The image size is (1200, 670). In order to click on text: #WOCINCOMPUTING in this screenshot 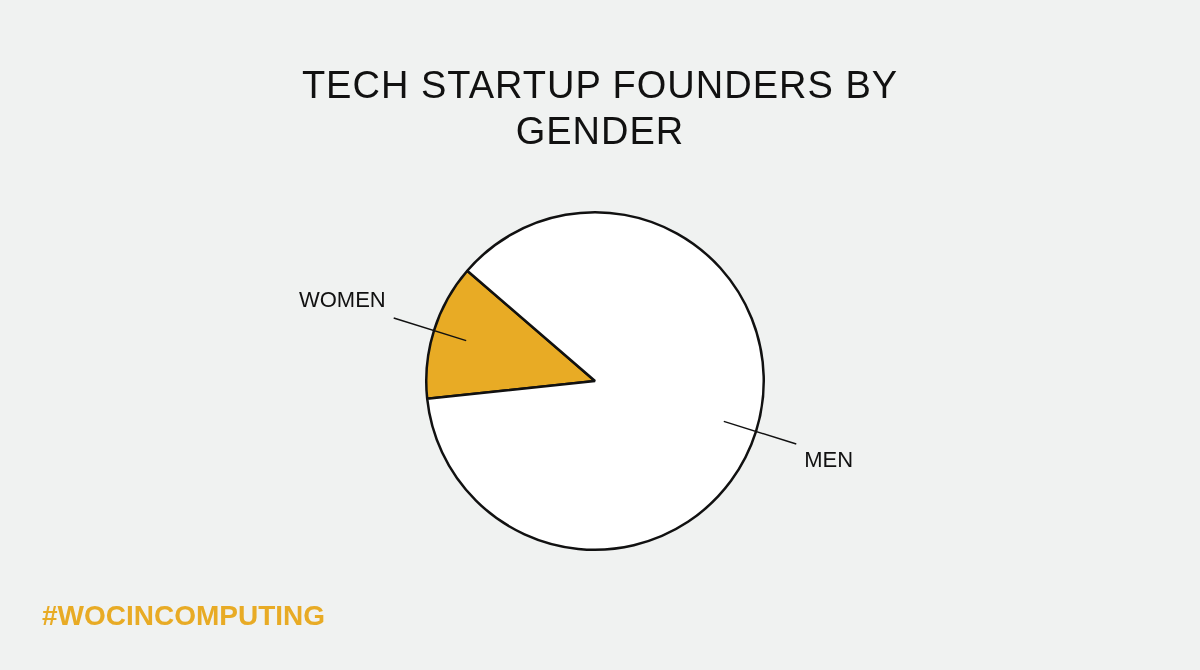, I will do `click(184, 616)`.